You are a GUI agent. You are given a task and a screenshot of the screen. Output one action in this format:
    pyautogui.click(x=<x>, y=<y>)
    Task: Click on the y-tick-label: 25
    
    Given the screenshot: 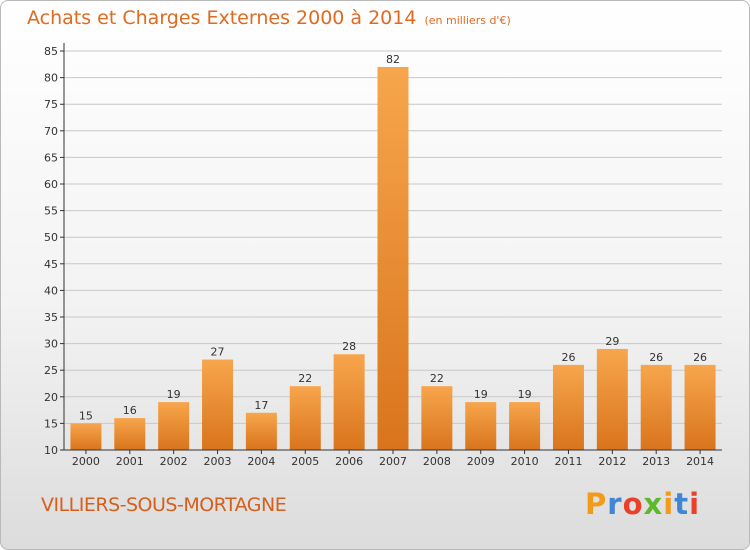 What is the action you would take?
    pyautogui.click(x=51, y=370)
    